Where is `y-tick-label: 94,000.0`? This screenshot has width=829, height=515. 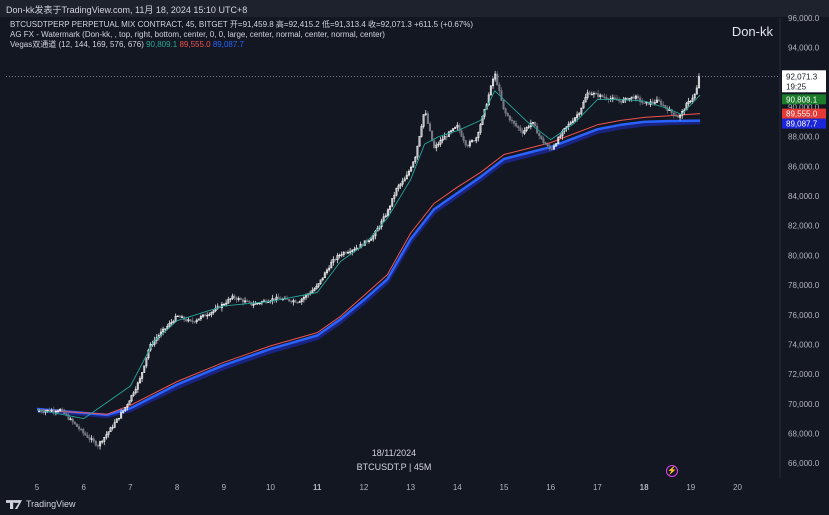
y-tick-label: 94,000.0 is located at coordinates (804, 48).